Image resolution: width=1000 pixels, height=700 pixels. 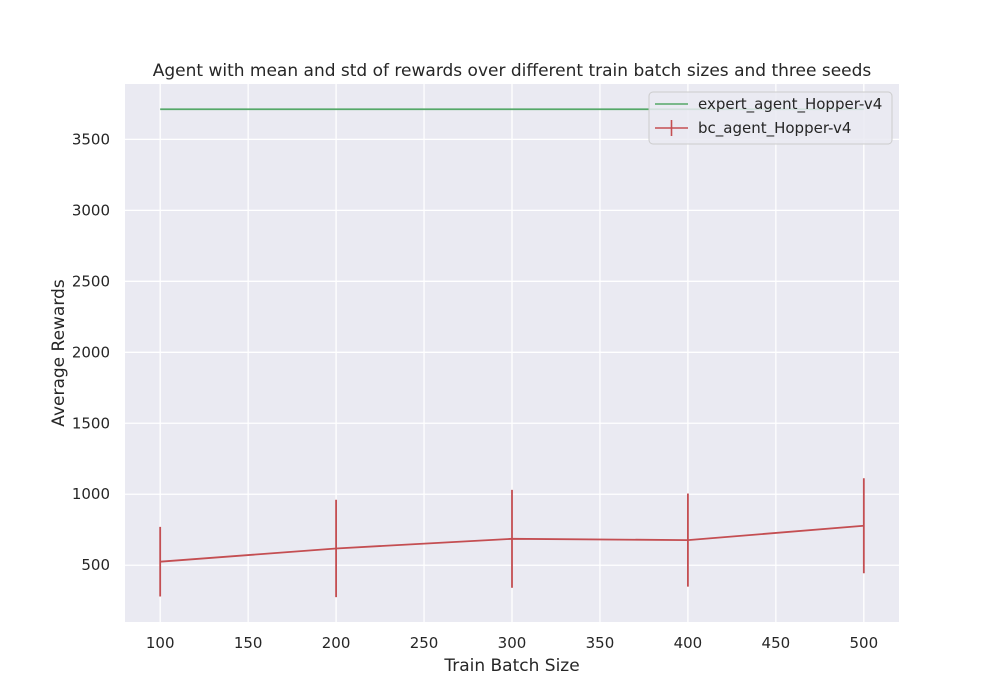 What do you see at coordinates (688, 643) in the screenshot?
I see `x-tick-label: 400` at bounding box center [688, 643].